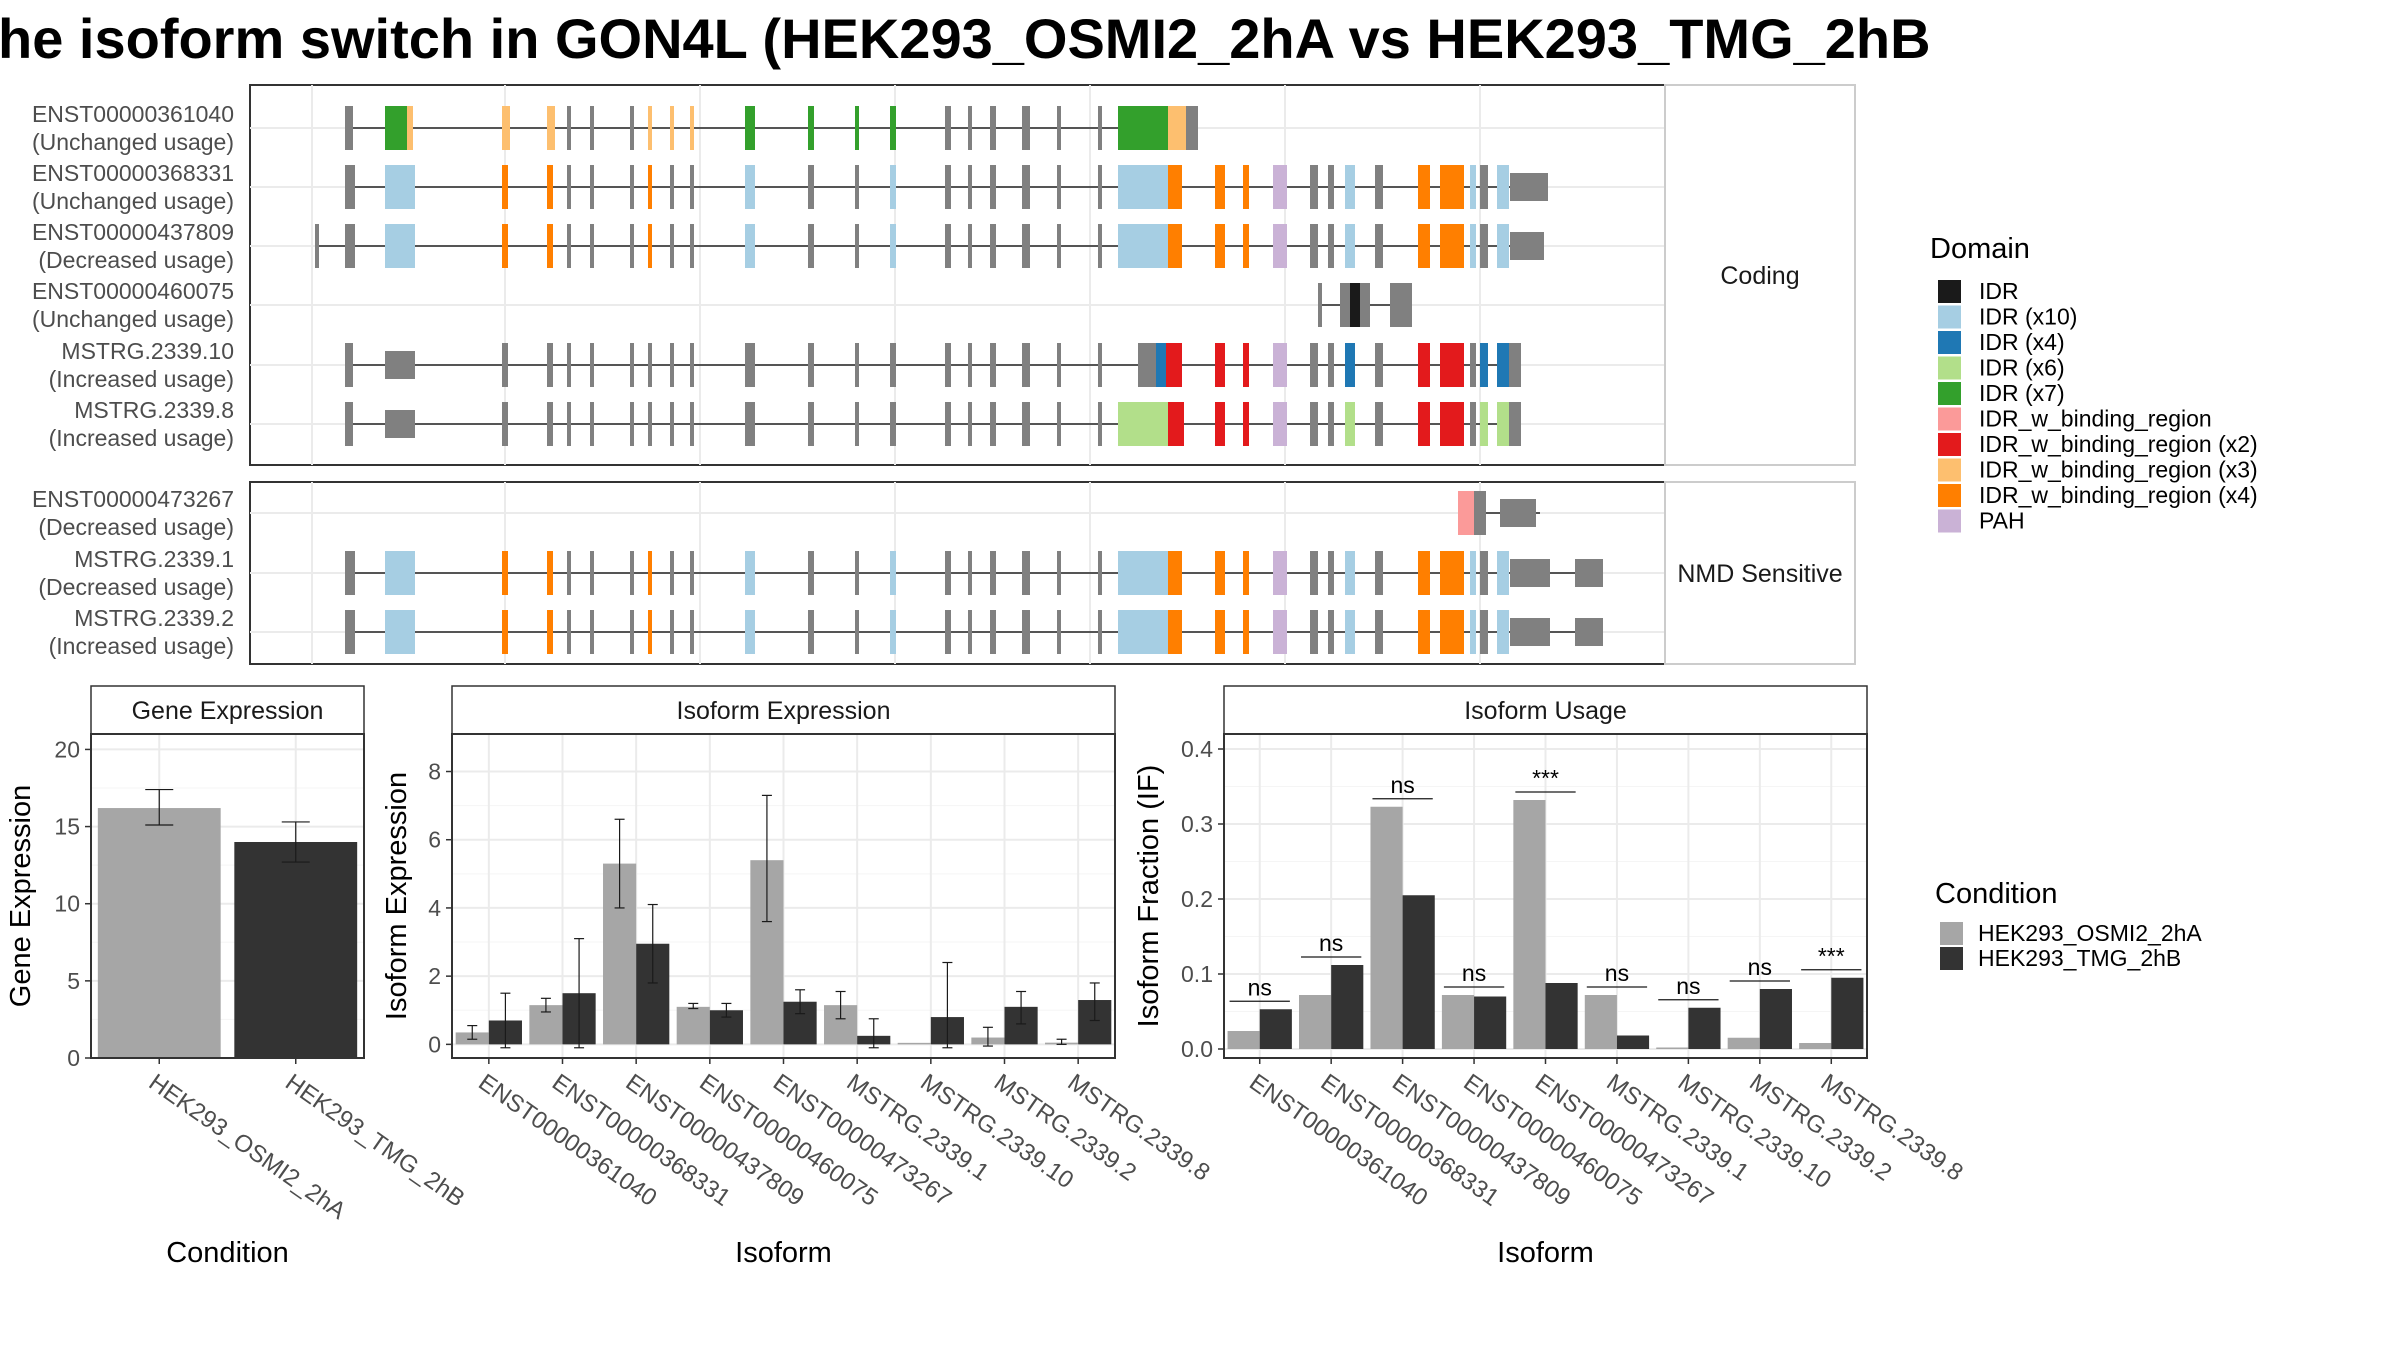 This screenshot has width=2400, height=1350. I want to click on legend-label: IDR_w_binding_region, so click(2095, 419).